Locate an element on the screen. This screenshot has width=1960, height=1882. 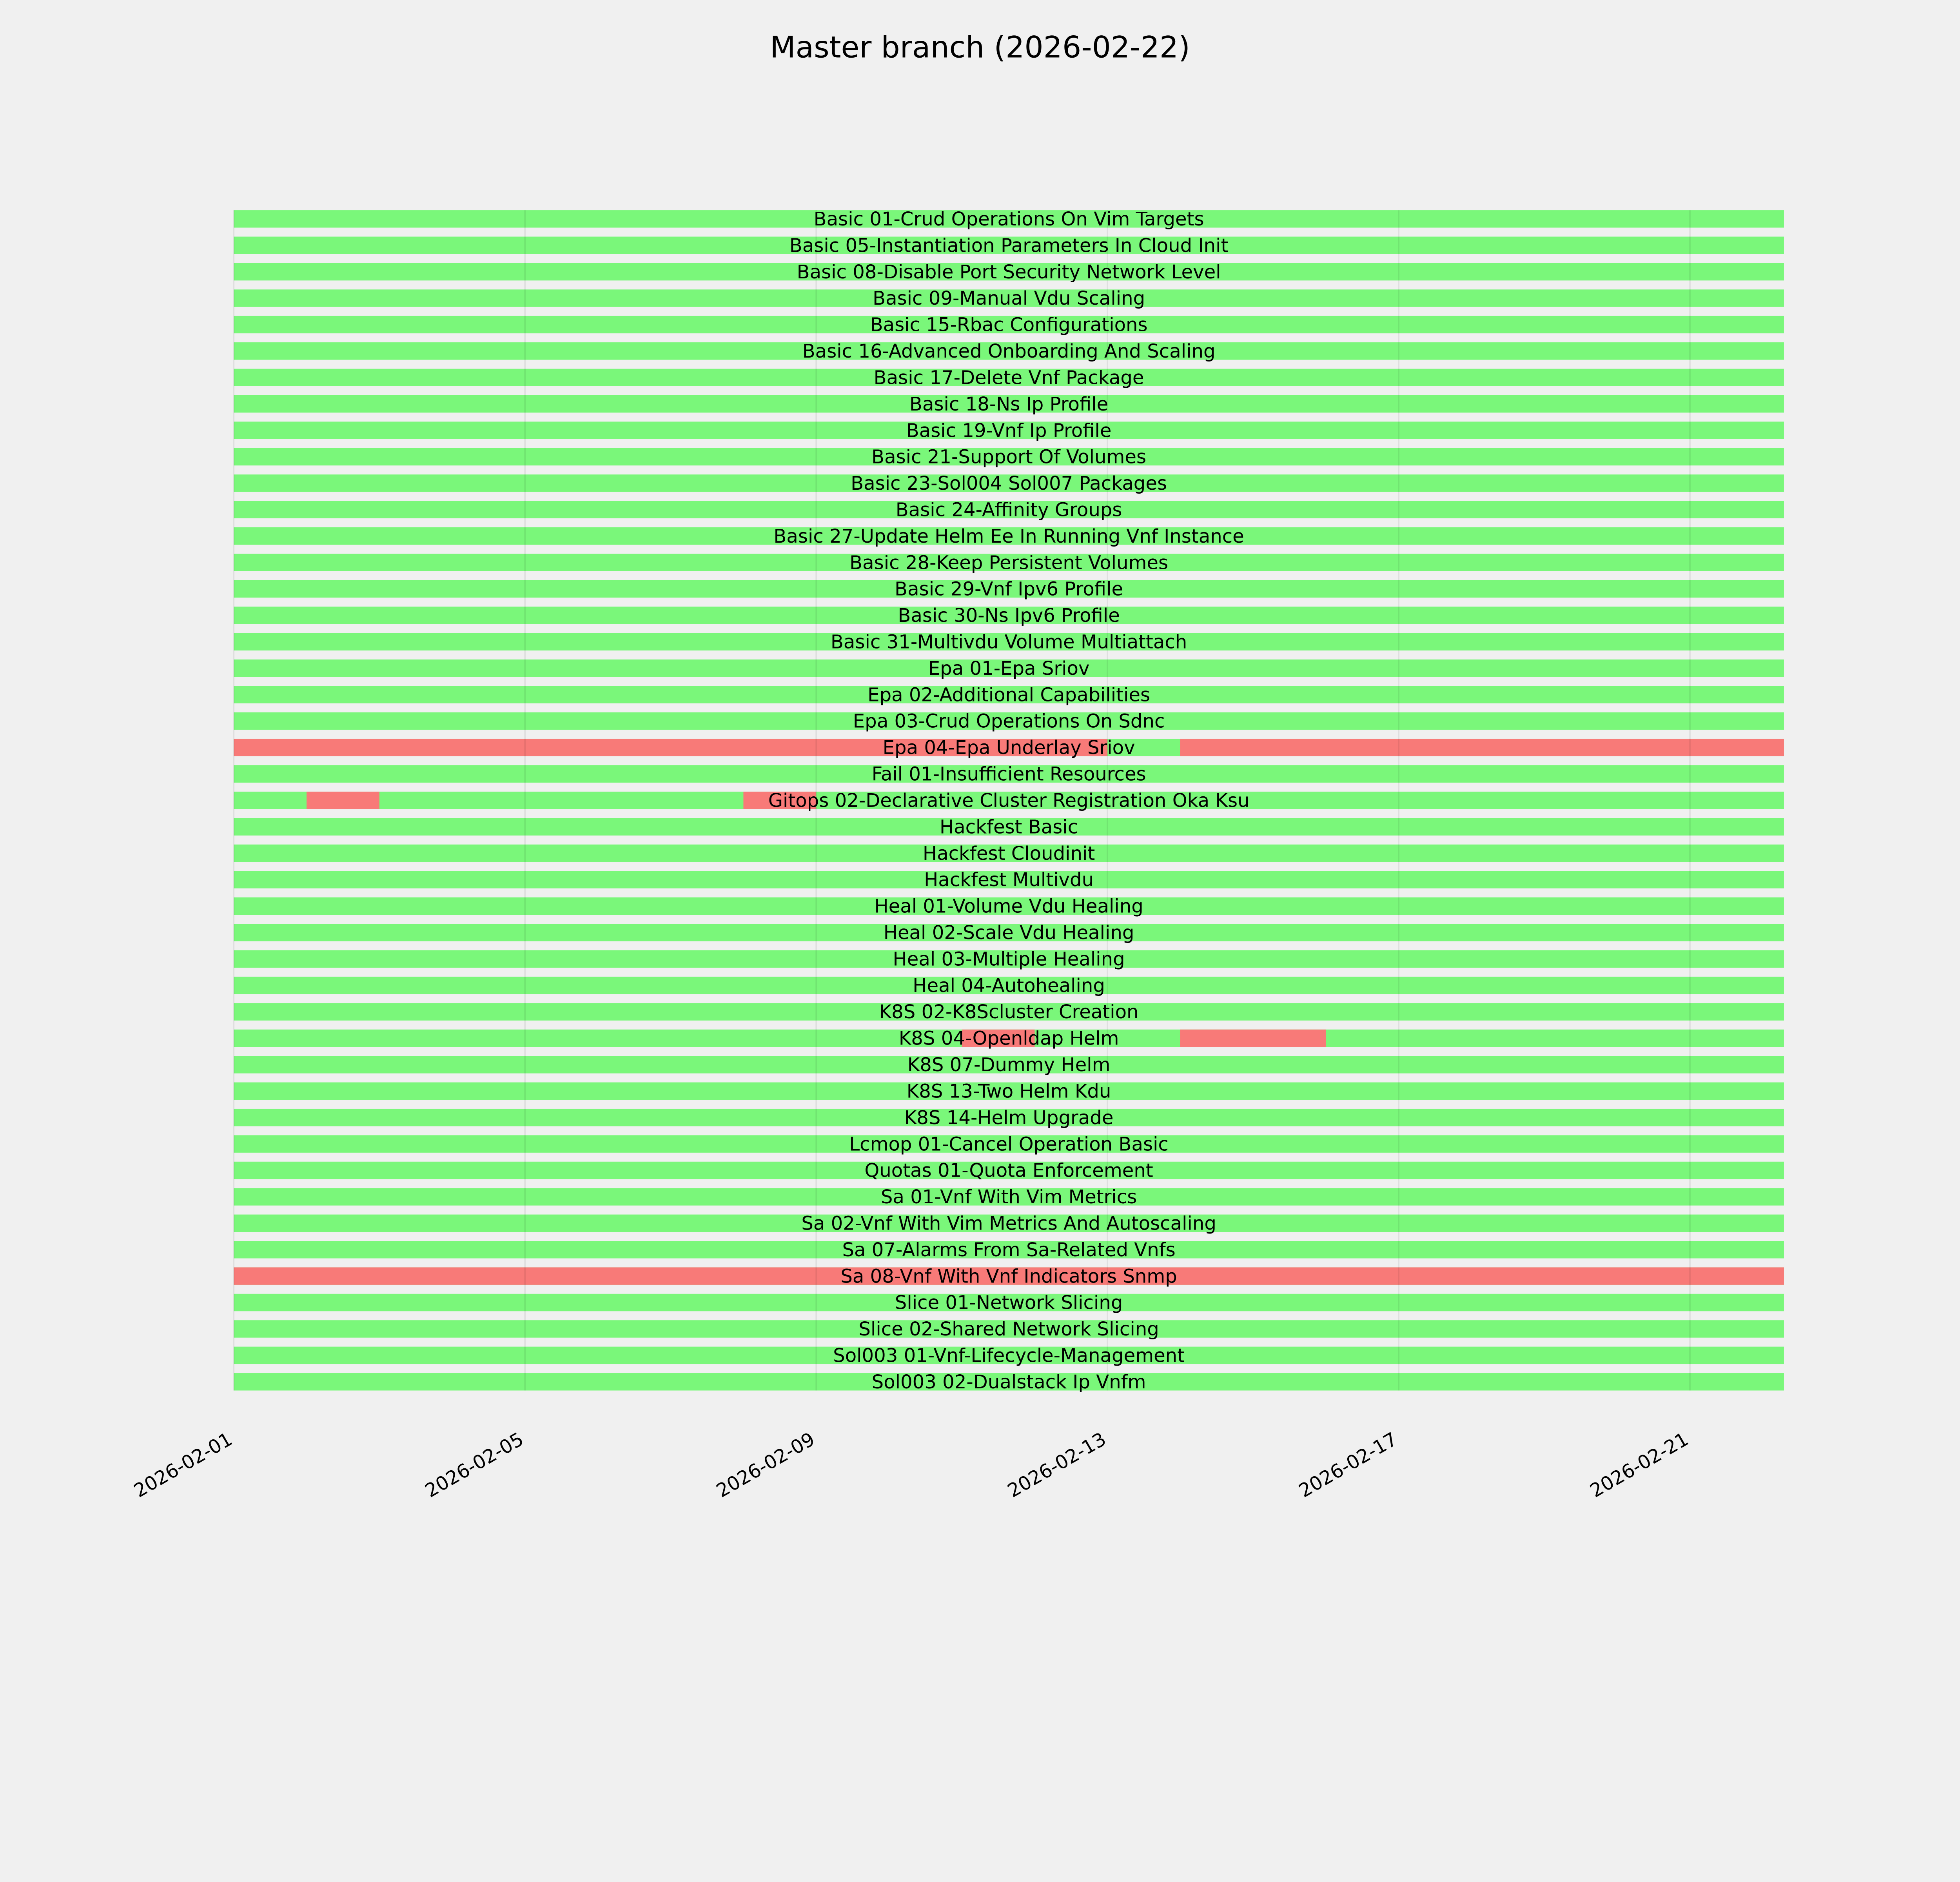
row-label: Basic 30-Ns Ipv6 Profile is located at coordinates (1009, 616).